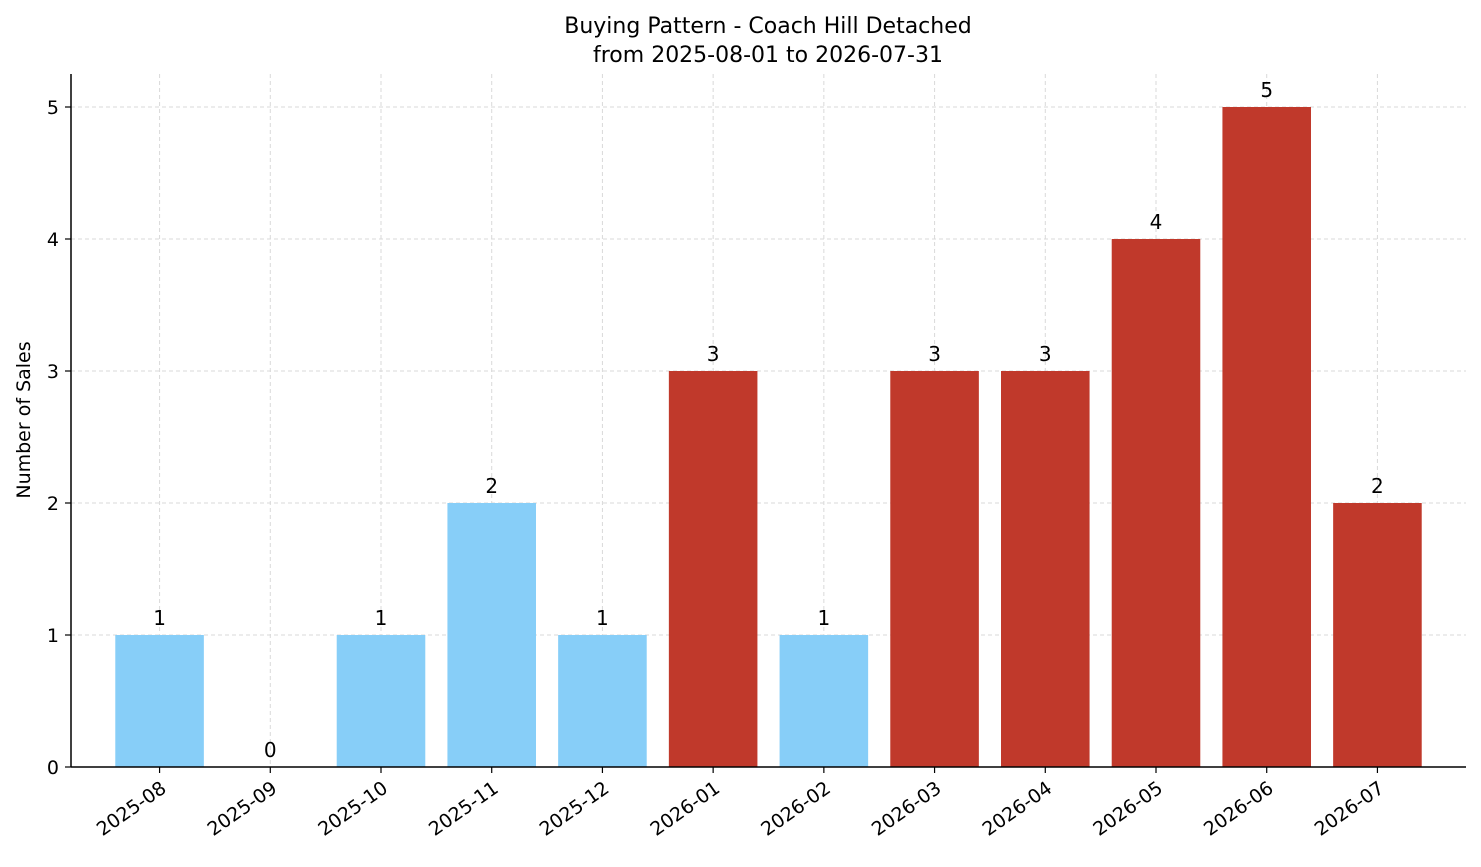  Describe the element at coordinates (243, 809) in the screenshot. I see `x-tick-label: 2025-09` at that location.